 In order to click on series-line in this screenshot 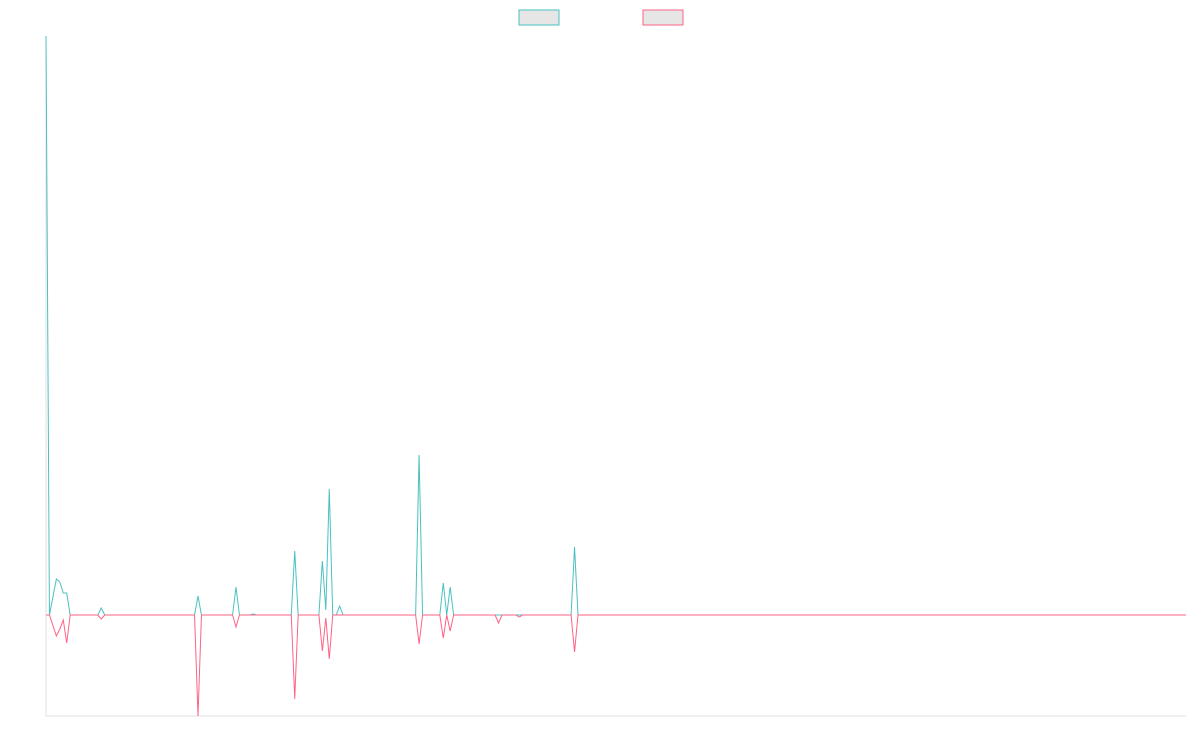, I will do `click(616, 665)`.